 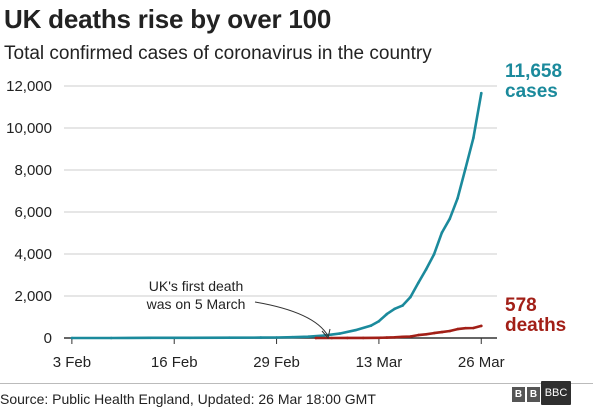 I want to click on y-tick-label: 10,000, so click(x=29, y=128).